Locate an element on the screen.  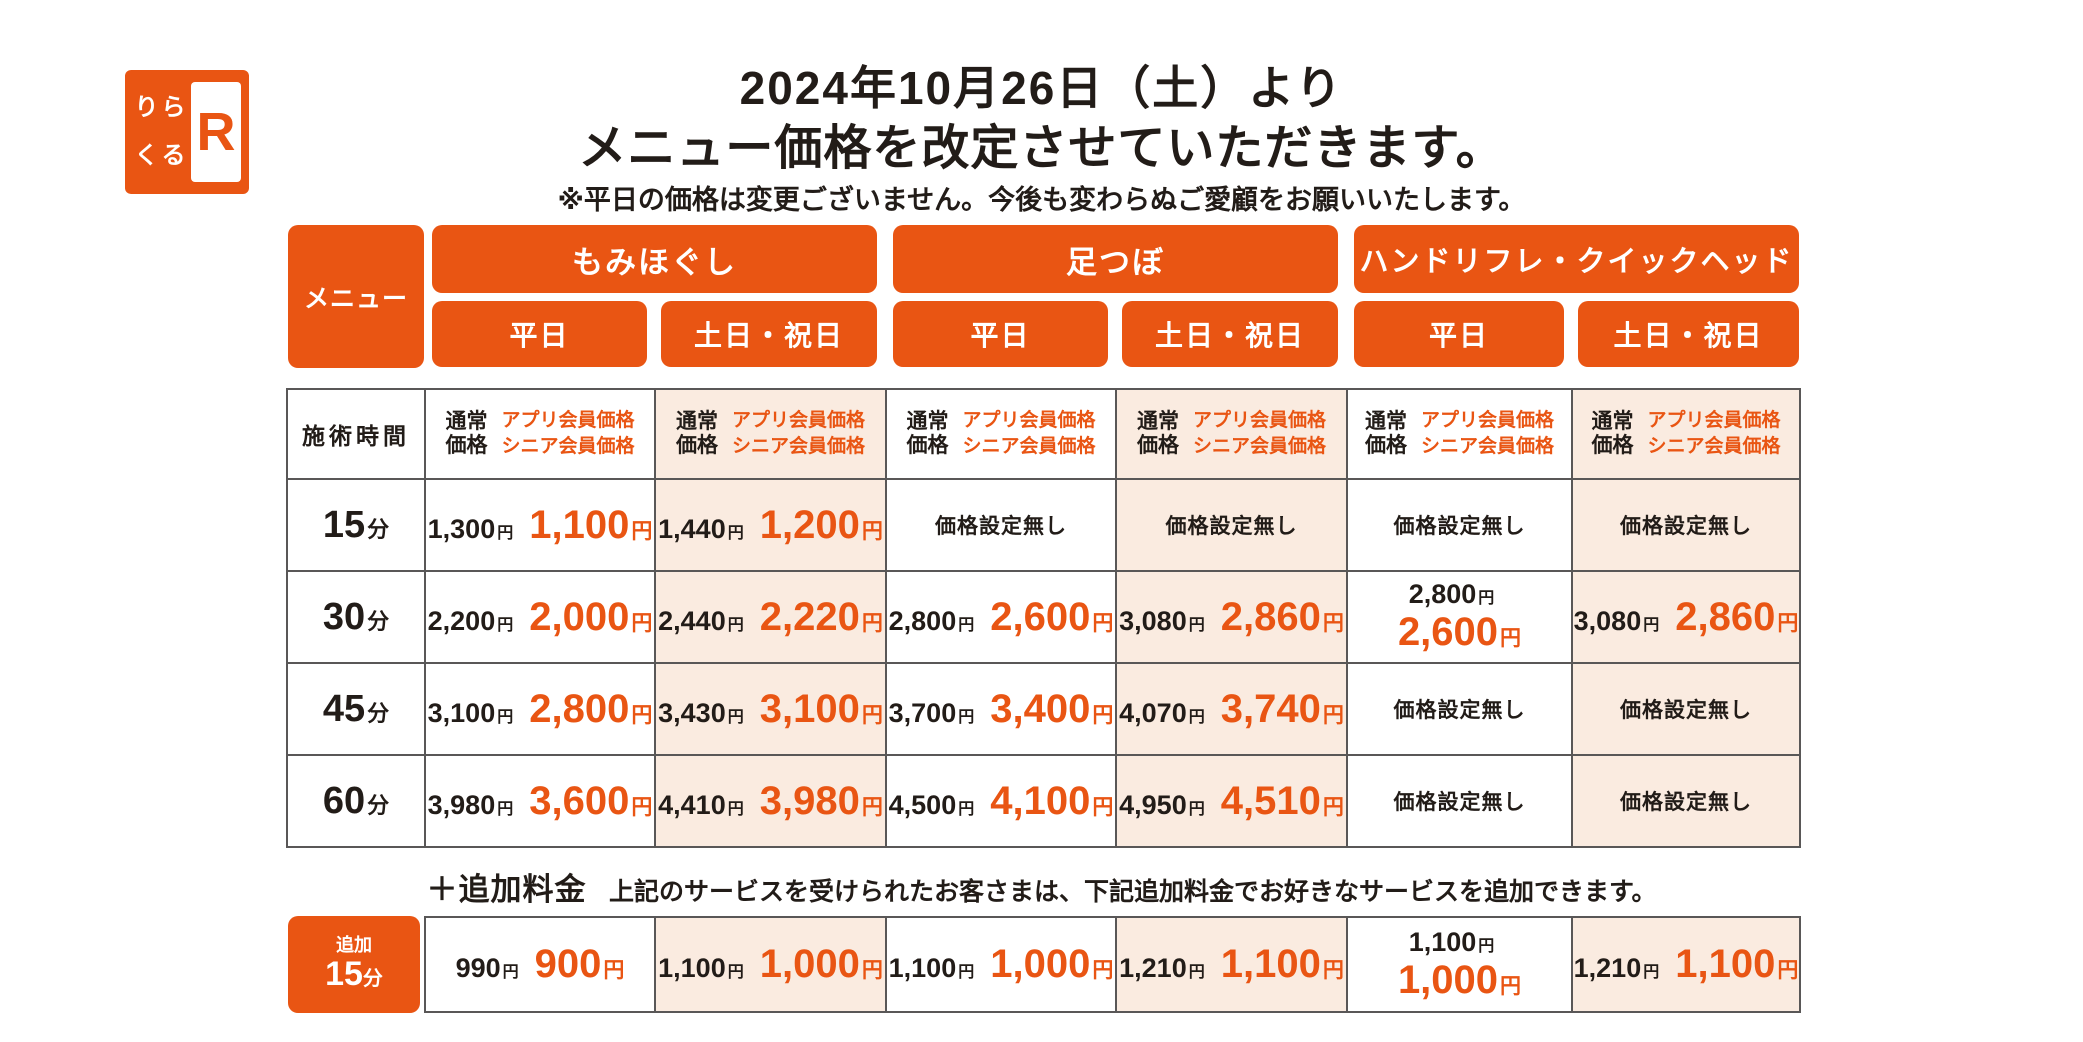
addon-heading: ＋追加料金 is located at coordinates (506, 889).